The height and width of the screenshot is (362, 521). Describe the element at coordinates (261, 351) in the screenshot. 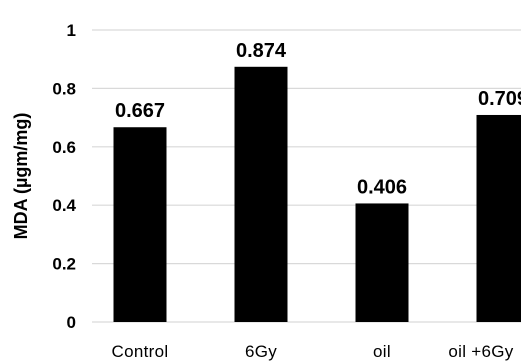

I see `x-category-label: 6Gy` at that location.